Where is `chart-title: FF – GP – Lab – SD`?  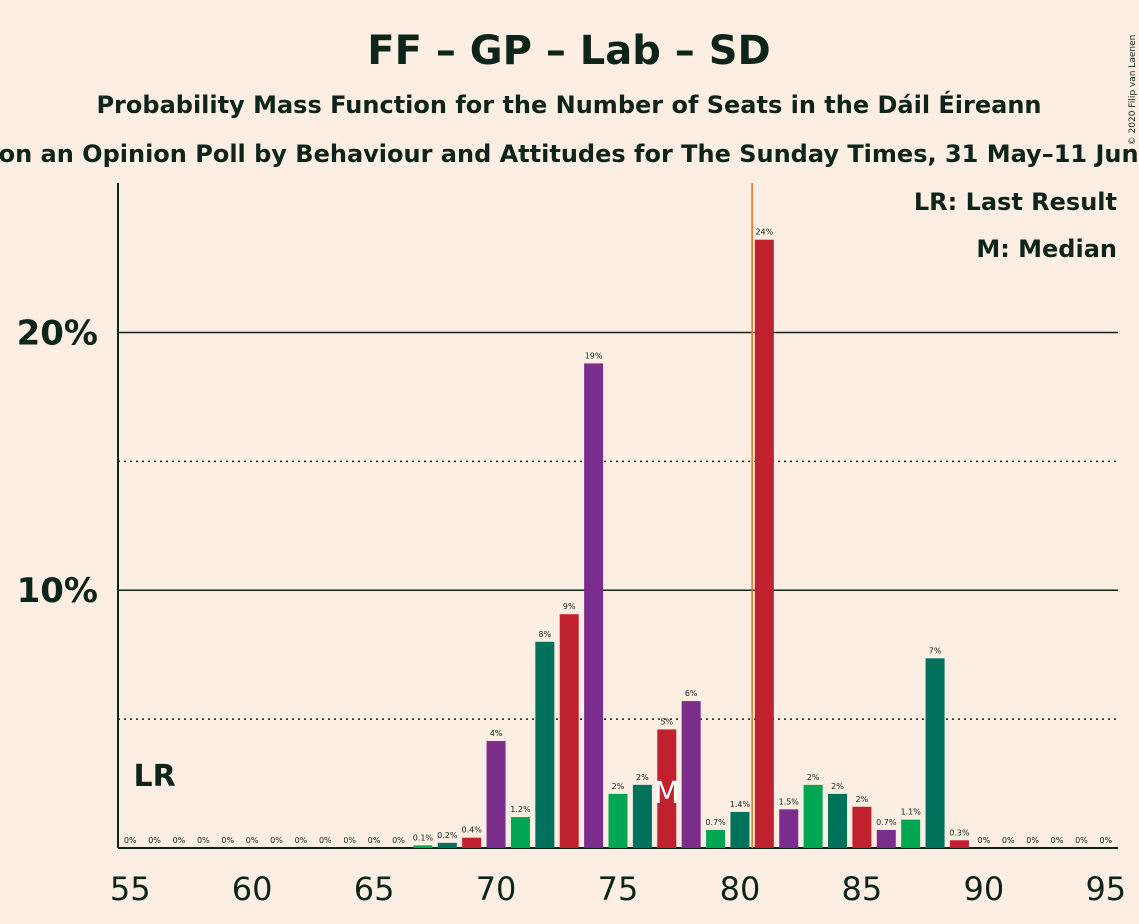 chart-title: FF – GP – Lab – SD is located at coordinates (568, 51).